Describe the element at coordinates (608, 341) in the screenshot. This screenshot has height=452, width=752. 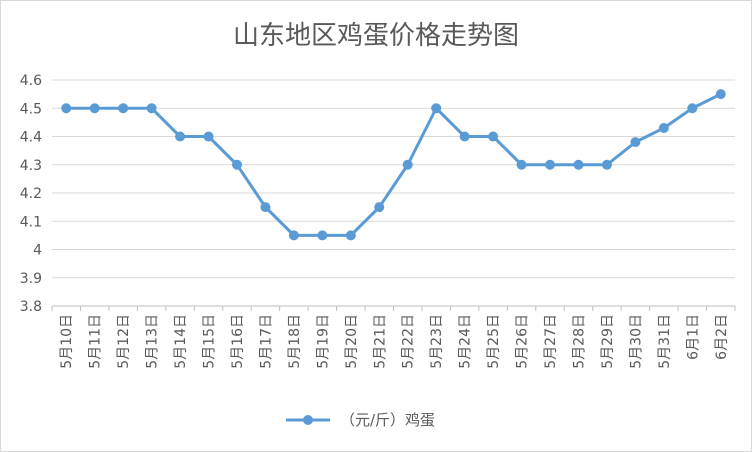
I see `x-tick-label: 5月29日` at that location.